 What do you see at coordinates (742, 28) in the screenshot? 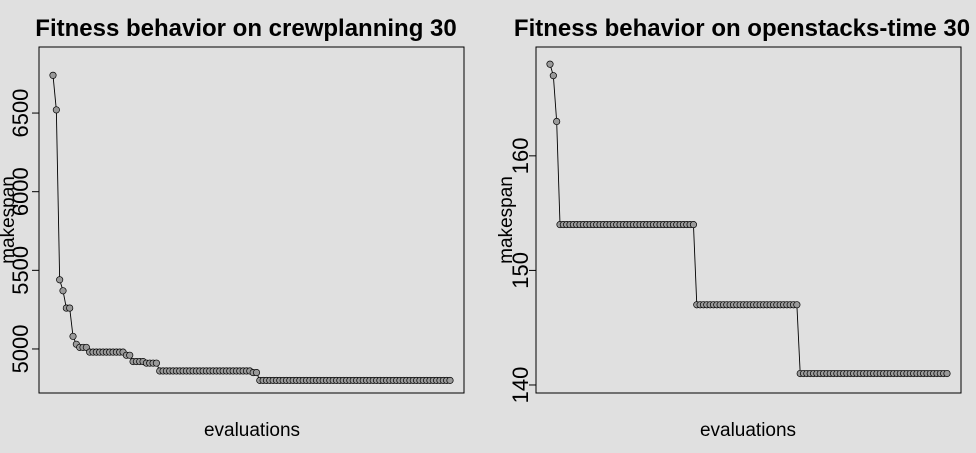
I see `panel-2-title: Fitness behavior on openstacks-time 30` at bounding box center [742, 28].